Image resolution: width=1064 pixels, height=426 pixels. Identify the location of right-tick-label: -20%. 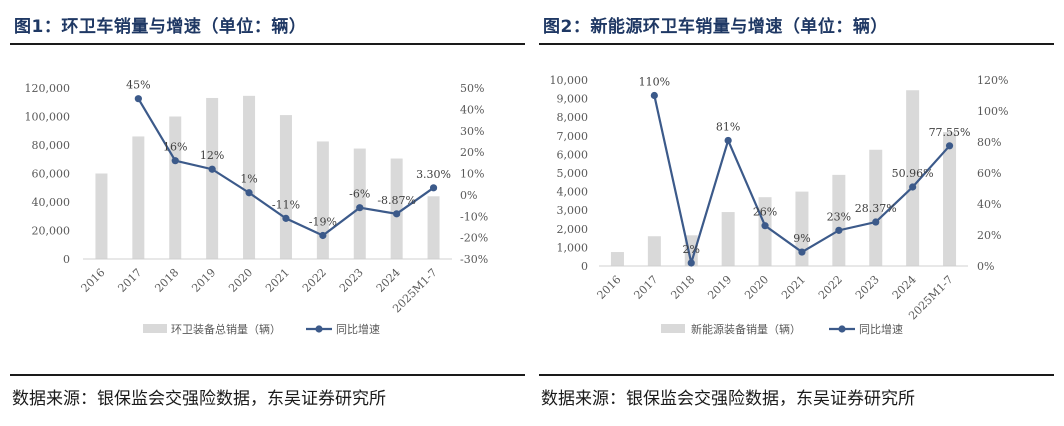
(474, 238).